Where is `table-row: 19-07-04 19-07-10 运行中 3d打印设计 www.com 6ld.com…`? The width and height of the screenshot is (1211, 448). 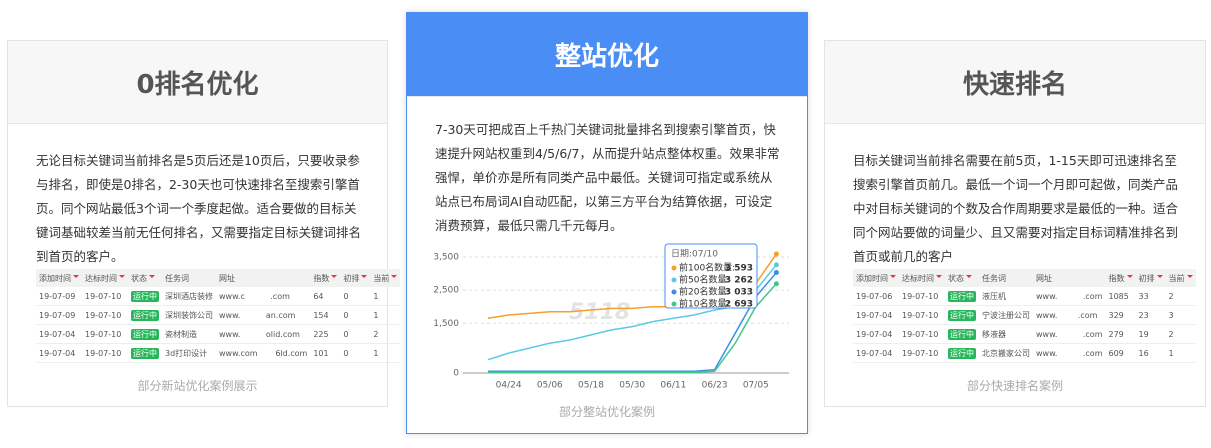
table-row: 19-07-04 19-07-10 运行中 3d打印设计 www.com 6ld.com… is located at coordinates (218, 353).